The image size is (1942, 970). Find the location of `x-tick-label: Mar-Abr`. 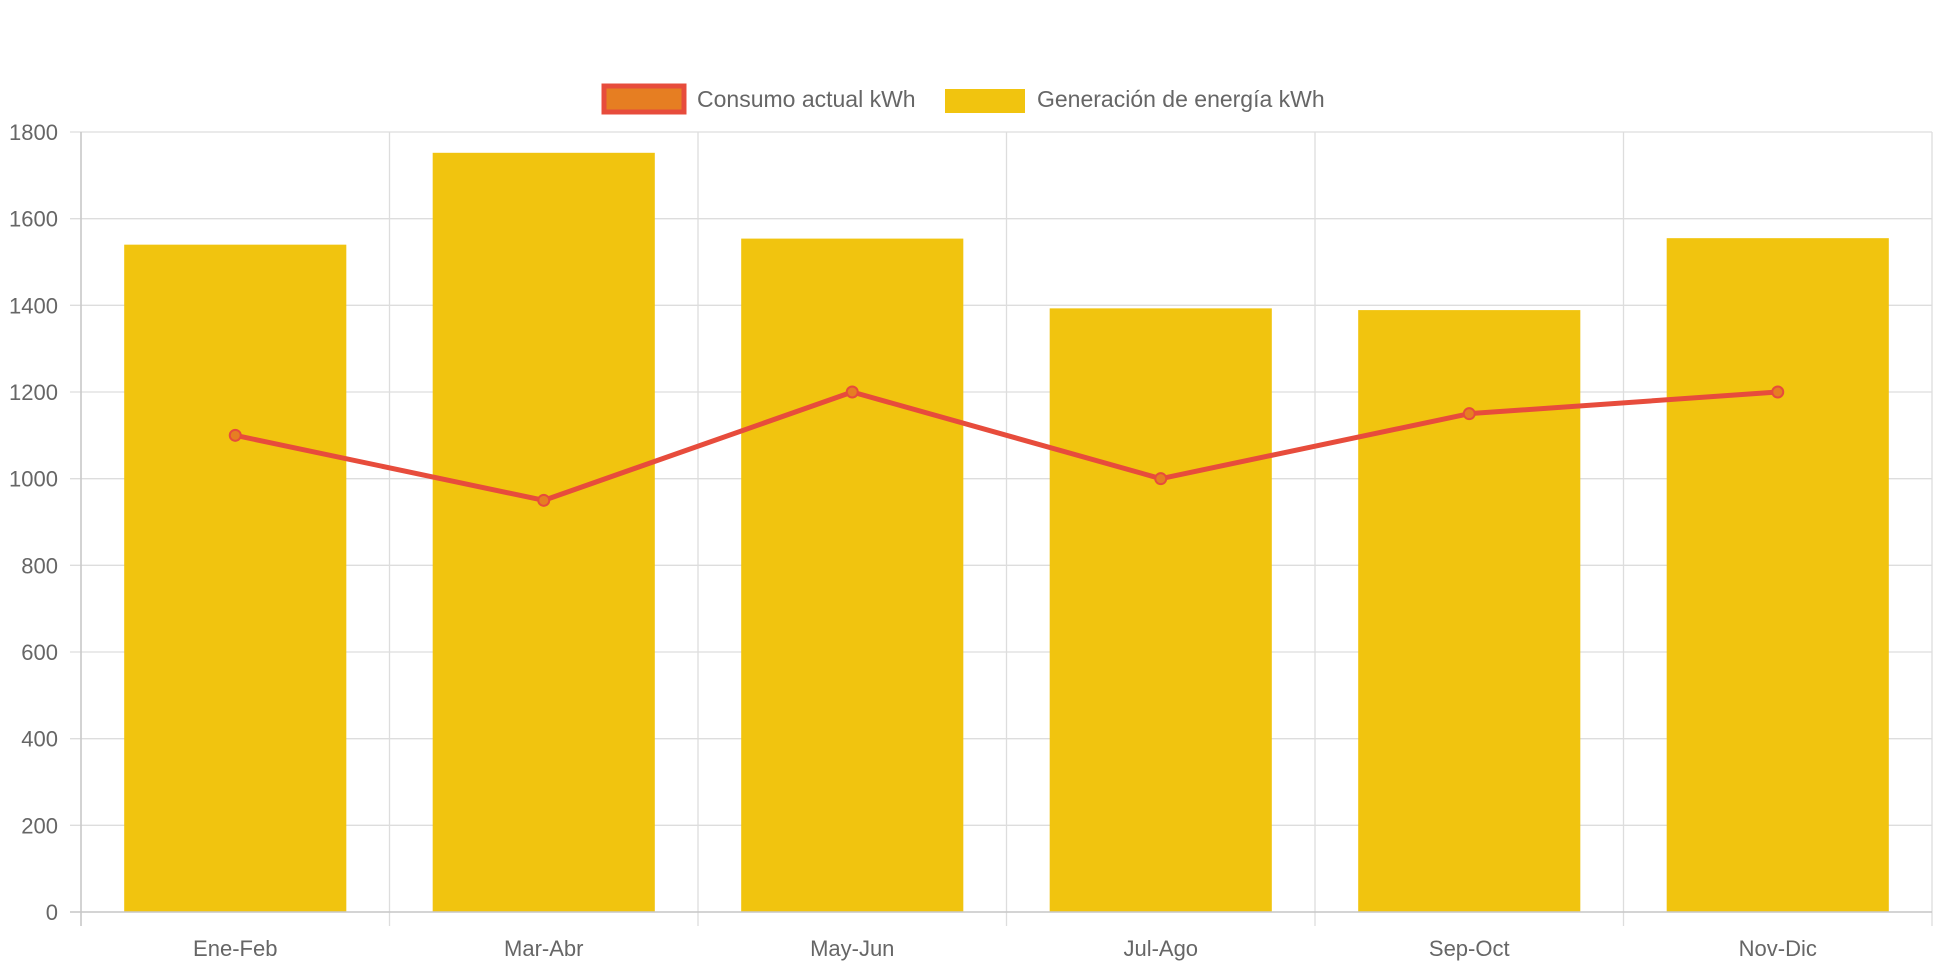

x-tick-label: Mar-Abr is located at coordinates (543, 948).